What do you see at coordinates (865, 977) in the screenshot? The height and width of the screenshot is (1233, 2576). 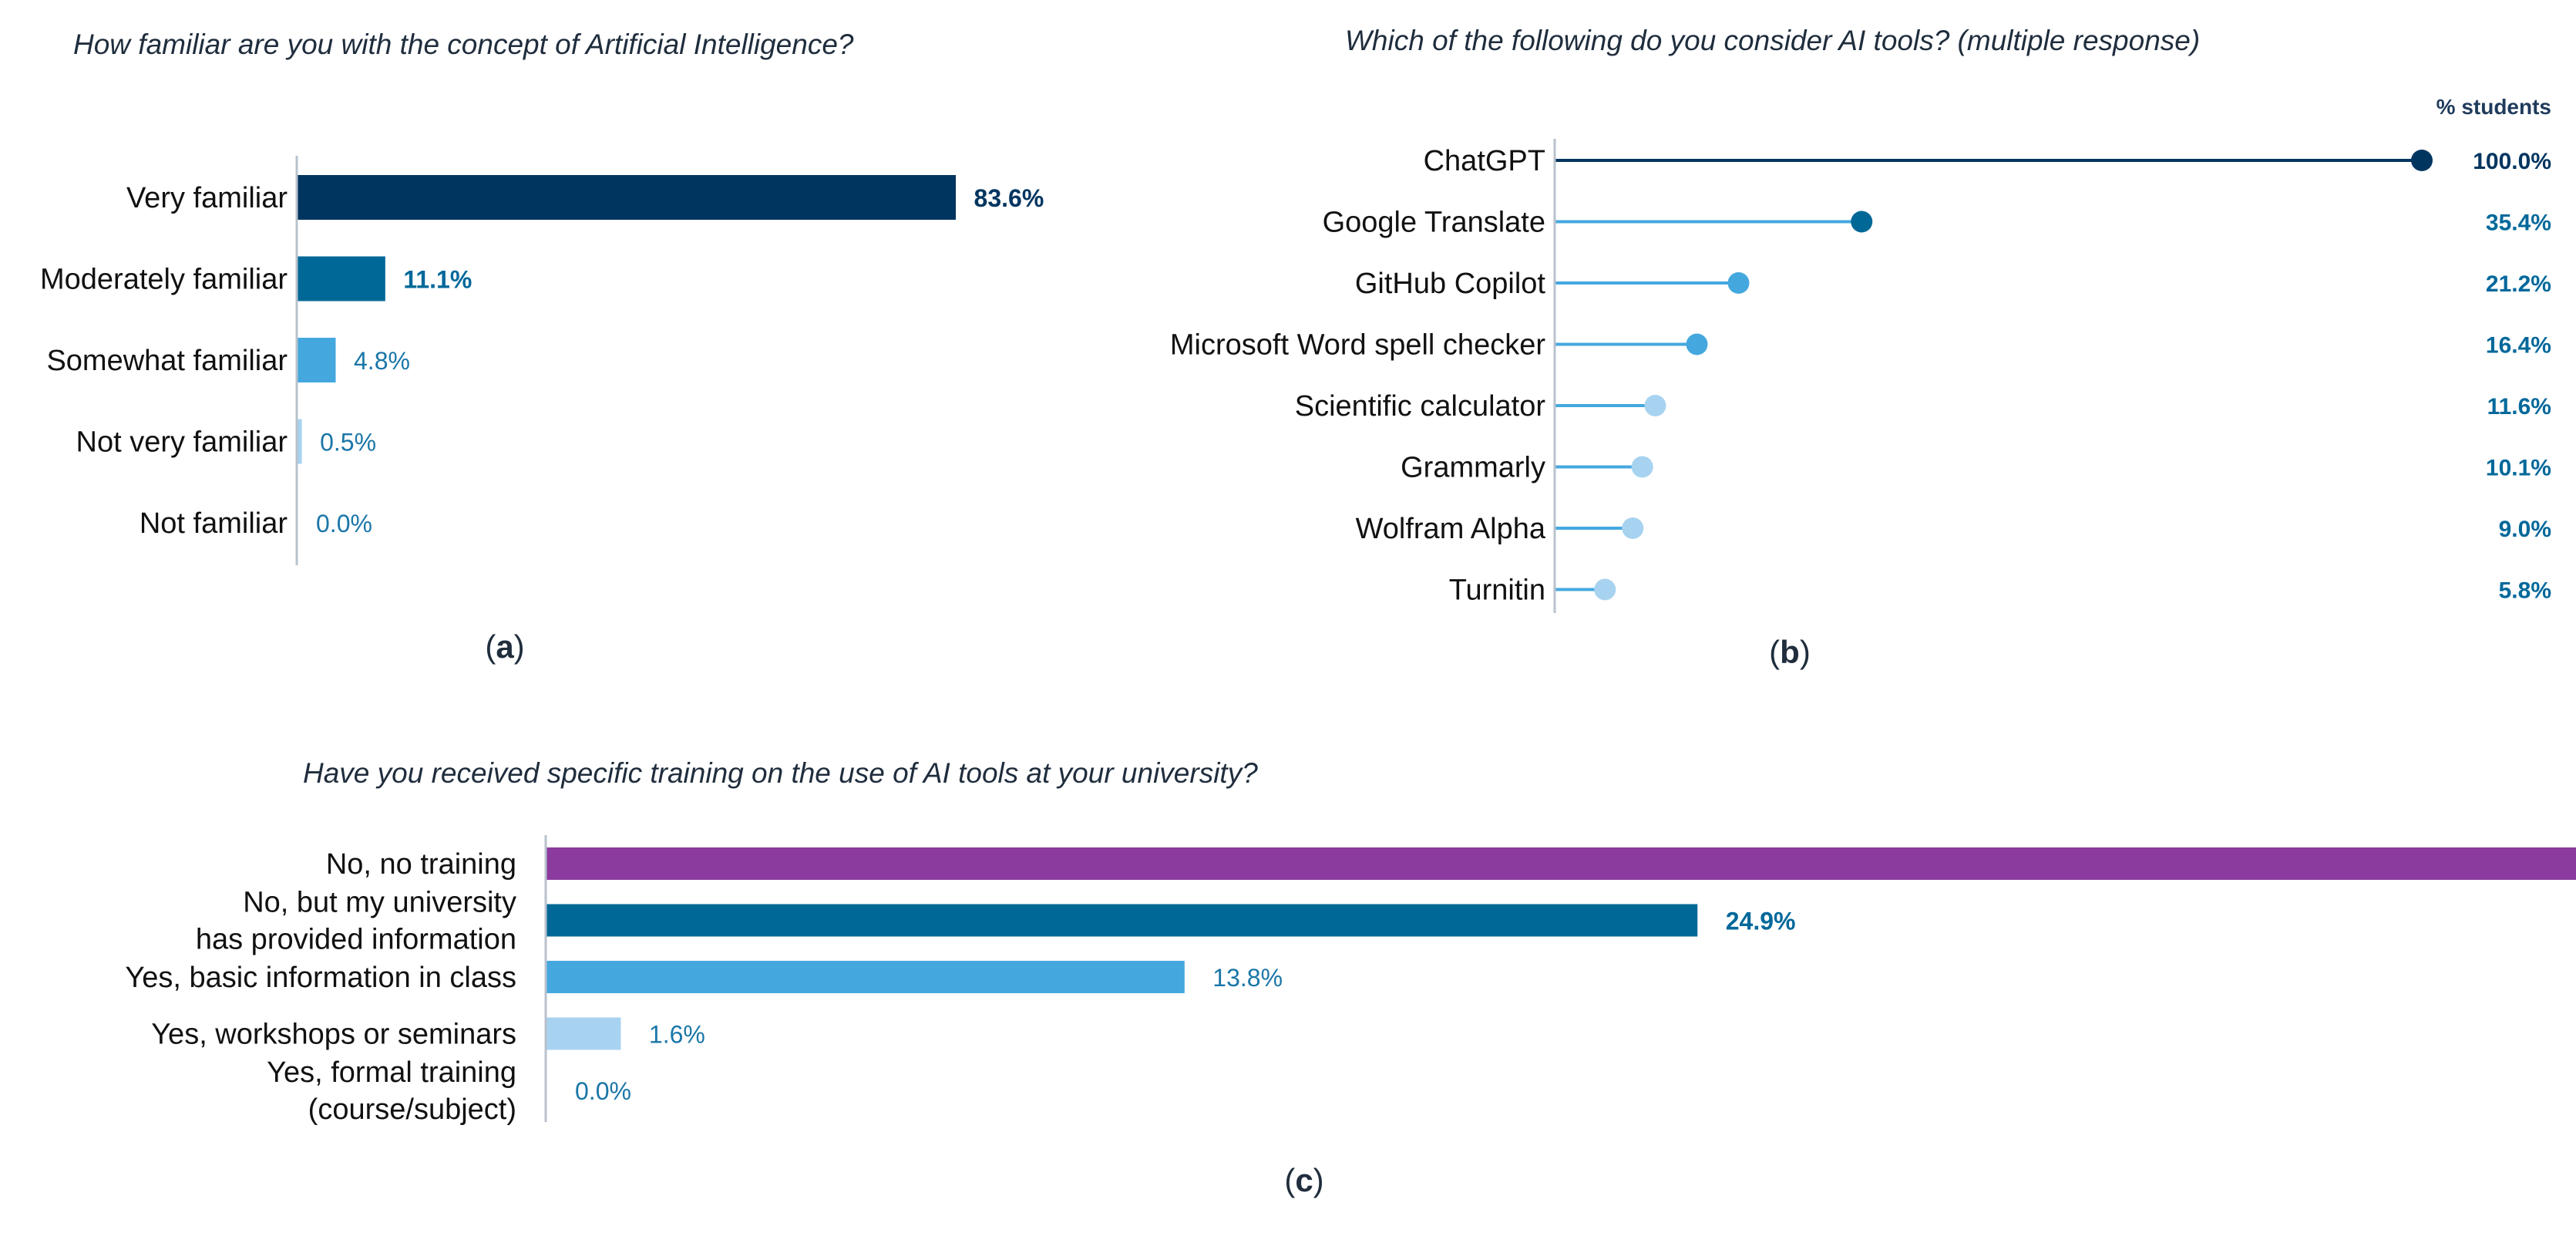 I see `chart-c-bar-yes-basic-information-in-class` at bounding box center [865, 977].